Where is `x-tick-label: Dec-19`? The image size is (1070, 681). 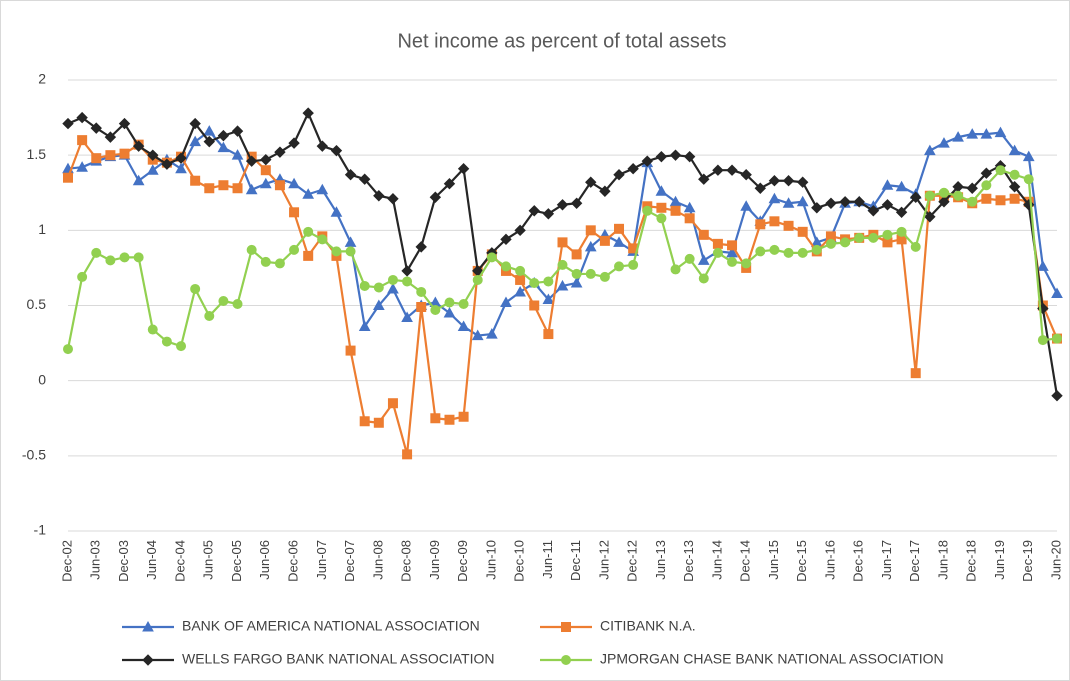 x-tick-label: Dec-19 is located at coordinates (1027, 561).